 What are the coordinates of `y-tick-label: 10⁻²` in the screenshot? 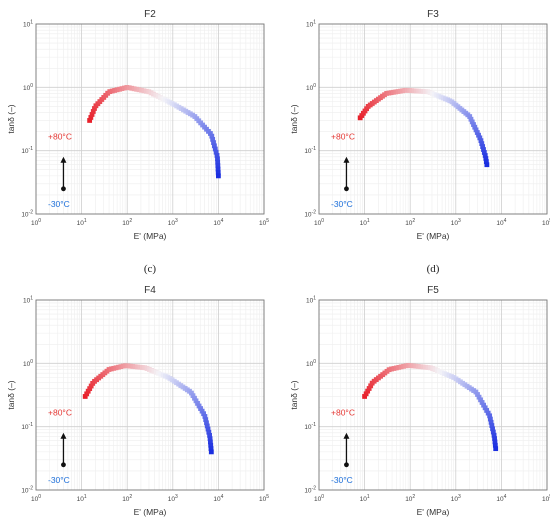 It's located at (27, 214).